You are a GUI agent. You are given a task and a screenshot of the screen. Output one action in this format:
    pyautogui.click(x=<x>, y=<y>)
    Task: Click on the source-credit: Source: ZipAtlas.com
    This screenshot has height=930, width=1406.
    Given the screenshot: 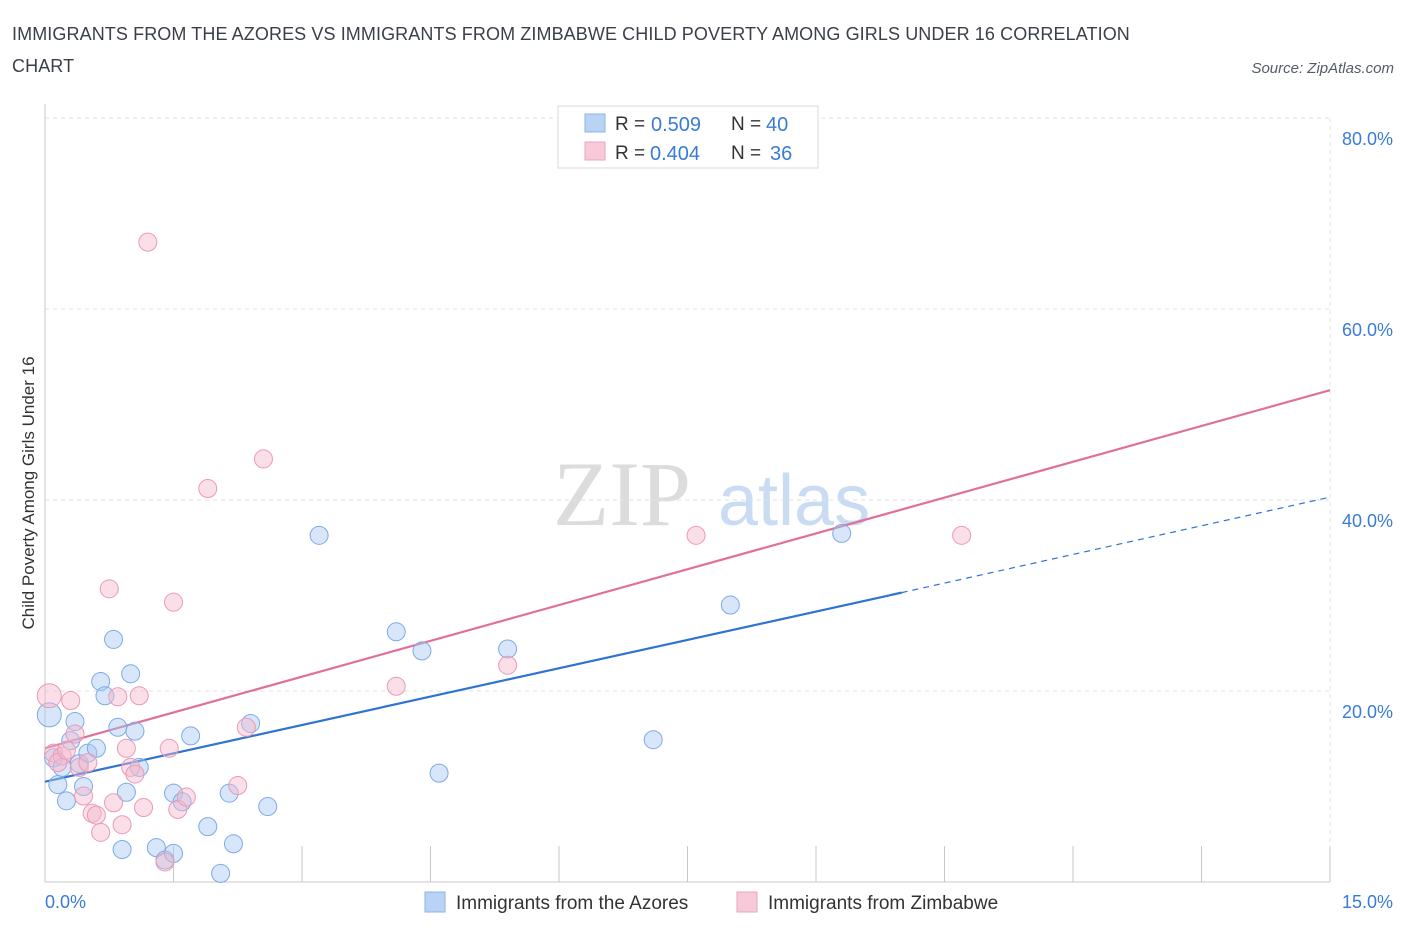 What is the action you would take?
    pyautogui.click(x=1322, y=68)
    